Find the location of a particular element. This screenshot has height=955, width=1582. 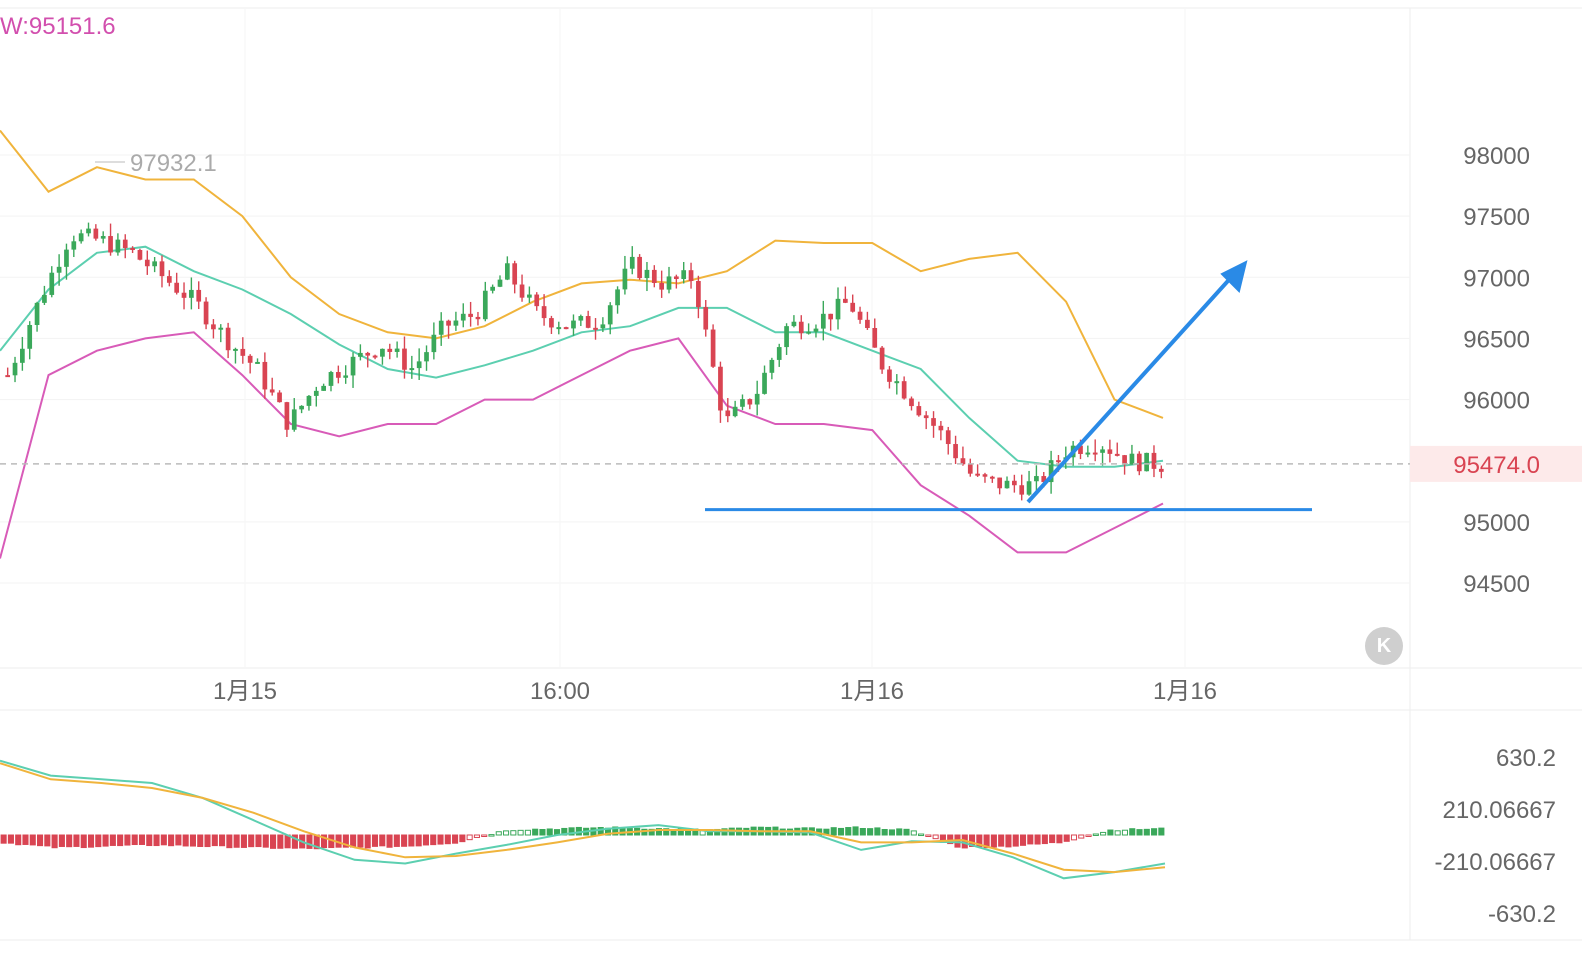

y-tick-label: 94500 is located at coordinates (1496, 584).